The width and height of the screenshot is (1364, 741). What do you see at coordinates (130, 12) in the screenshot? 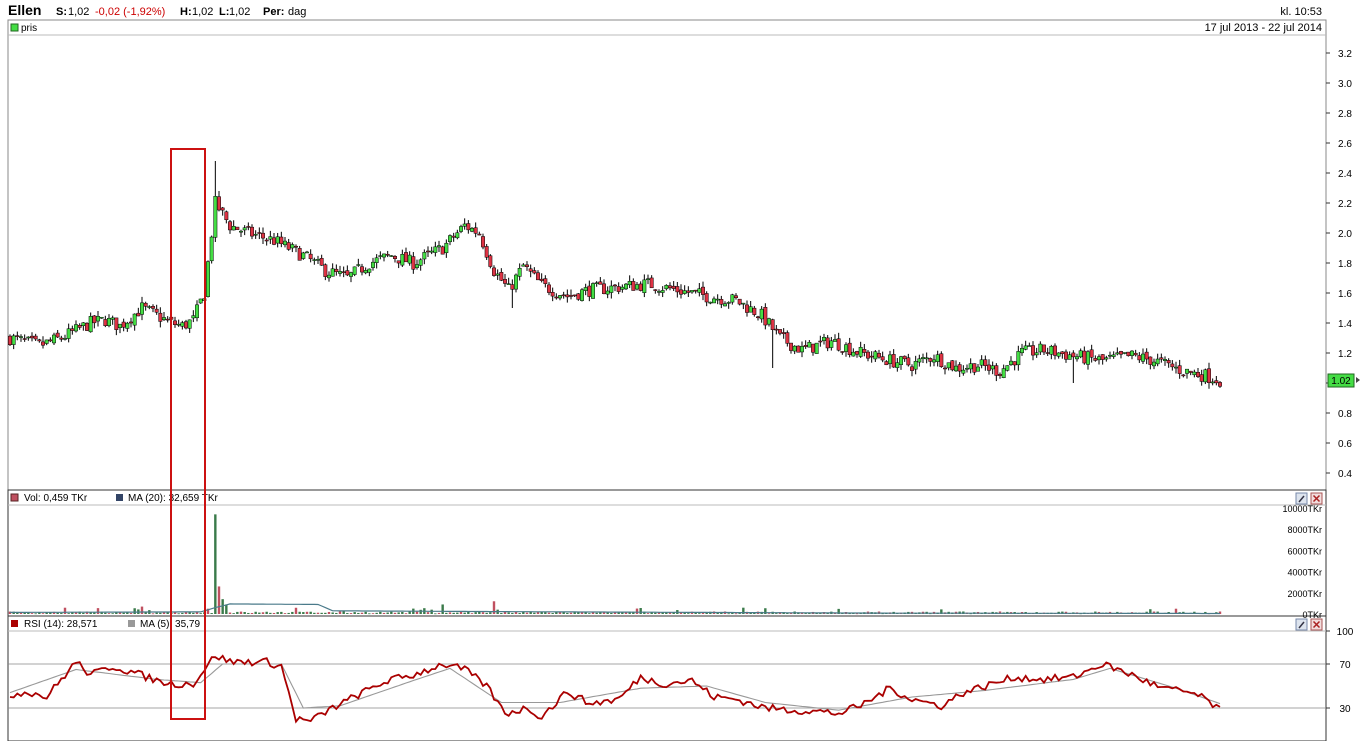
I see `change-value: -0,02 (-1,92%)` at bounding box center [130, 12].